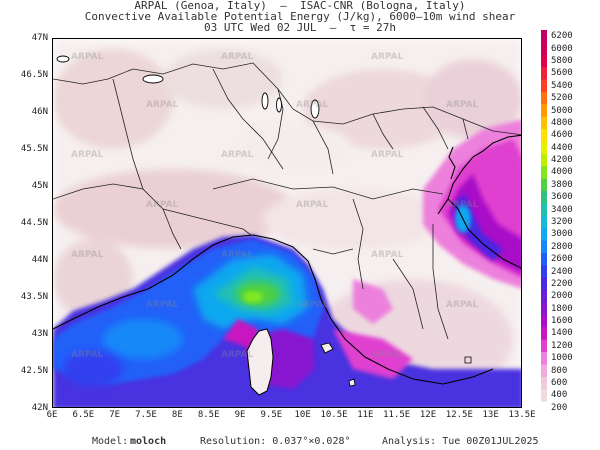 The image size is (600, 450). What do you see at coordinates (559, 407) in the screenshot?
I see `colorbar-level-label: 200` at bounding box center [559, 407].